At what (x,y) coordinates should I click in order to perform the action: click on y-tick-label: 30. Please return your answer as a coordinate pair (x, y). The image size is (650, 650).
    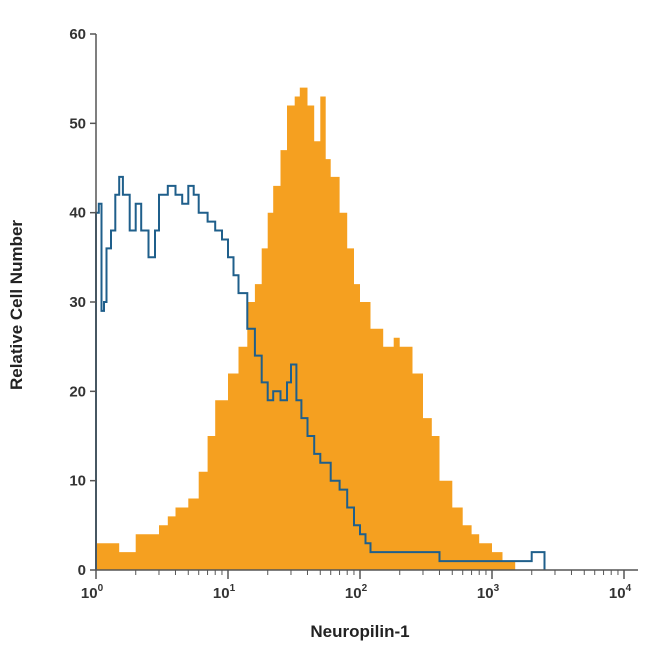
    Looking at the image, I should click on (77, 302).